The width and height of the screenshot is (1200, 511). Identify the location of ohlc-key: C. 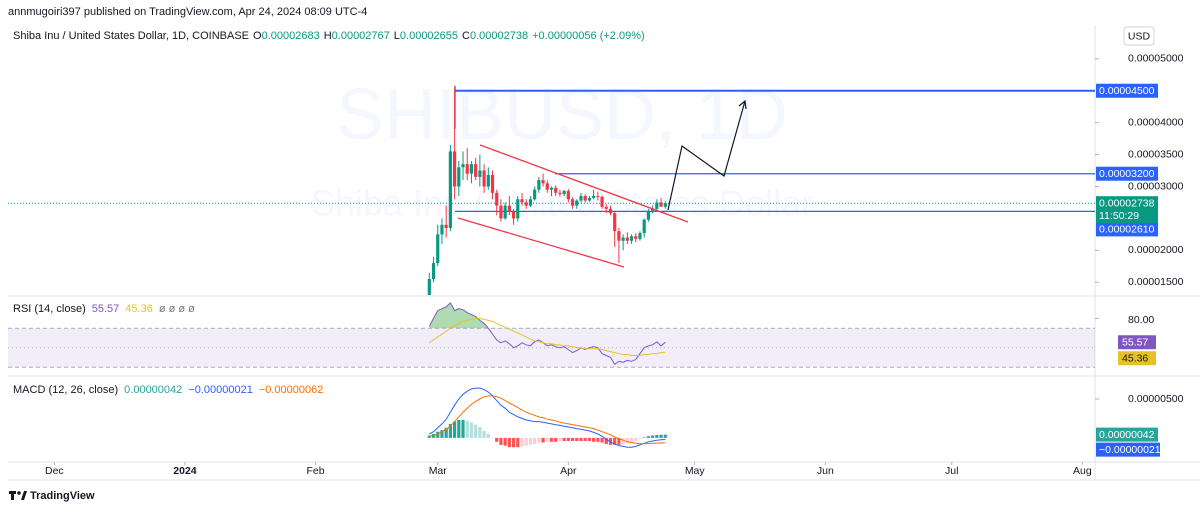
(466, 36).